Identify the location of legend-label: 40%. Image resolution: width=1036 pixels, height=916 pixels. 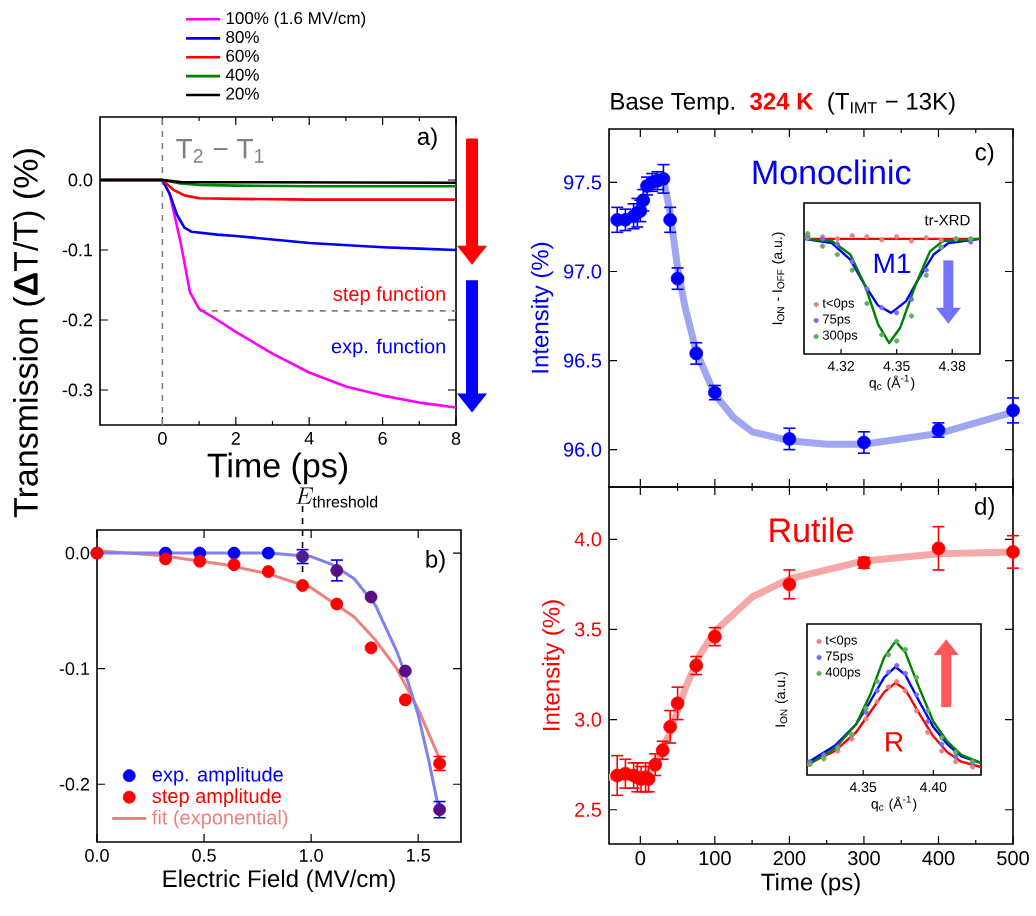
(242, 74).